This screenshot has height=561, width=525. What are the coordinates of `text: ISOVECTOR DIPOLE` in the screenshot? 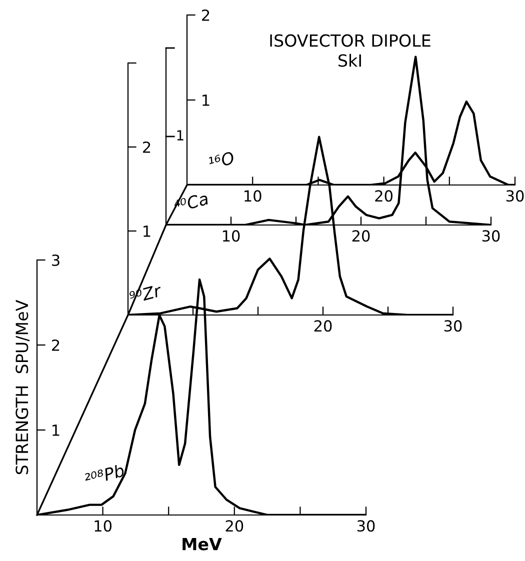 It's located at (350, 40).